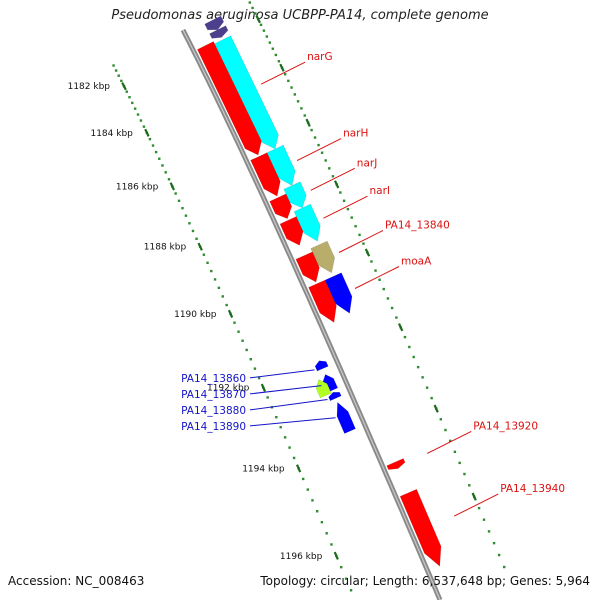 The height and width of the screenshot is (600, 600). What do you see at coordinates (338, 293) in the screenshot?
I see `gene-blue-moaA` at bounding box center [338, 293].